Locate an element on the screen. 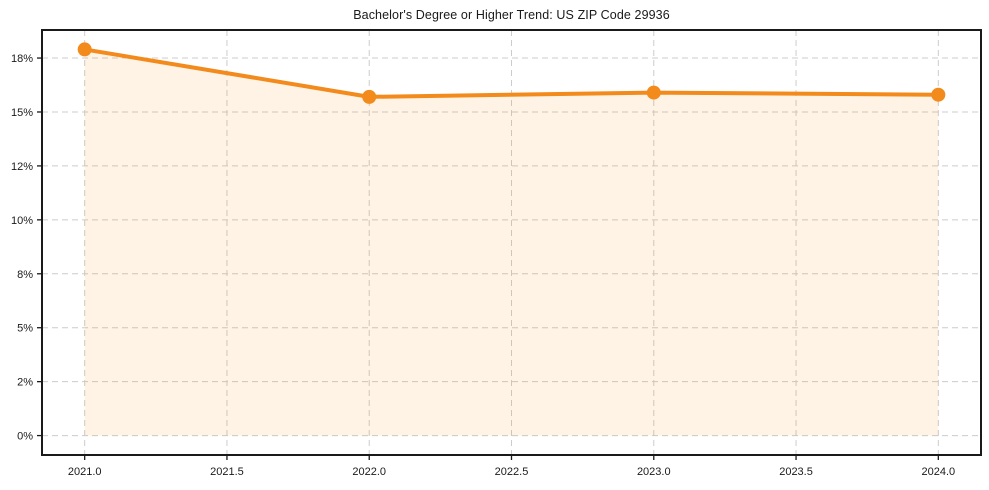 This screenshot has height=490, width=989. x-tick-label: 2021.5 is located at coordinates (227, 472).